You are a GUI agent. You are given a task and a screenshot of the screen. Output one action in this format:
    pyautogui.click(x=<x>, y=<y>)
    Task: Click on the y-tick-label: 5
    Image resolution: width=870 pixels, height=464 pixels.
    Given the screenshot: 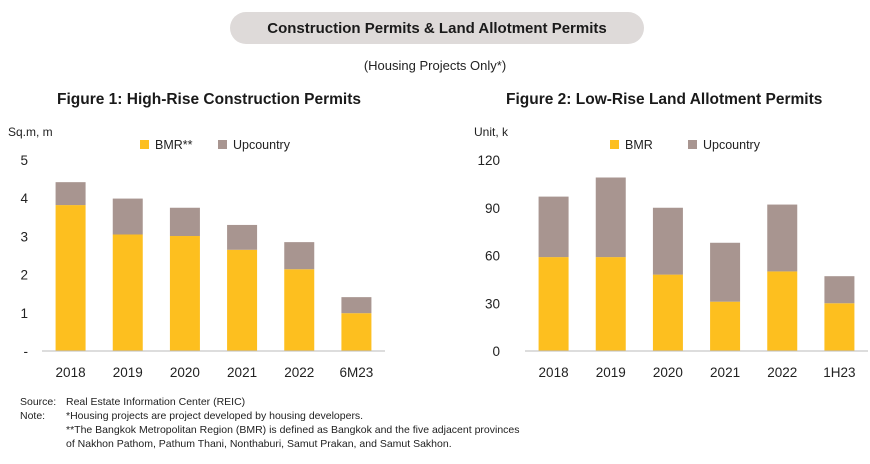 What is the action you would take?
    pyautogui.click(x=24, y=160)
    